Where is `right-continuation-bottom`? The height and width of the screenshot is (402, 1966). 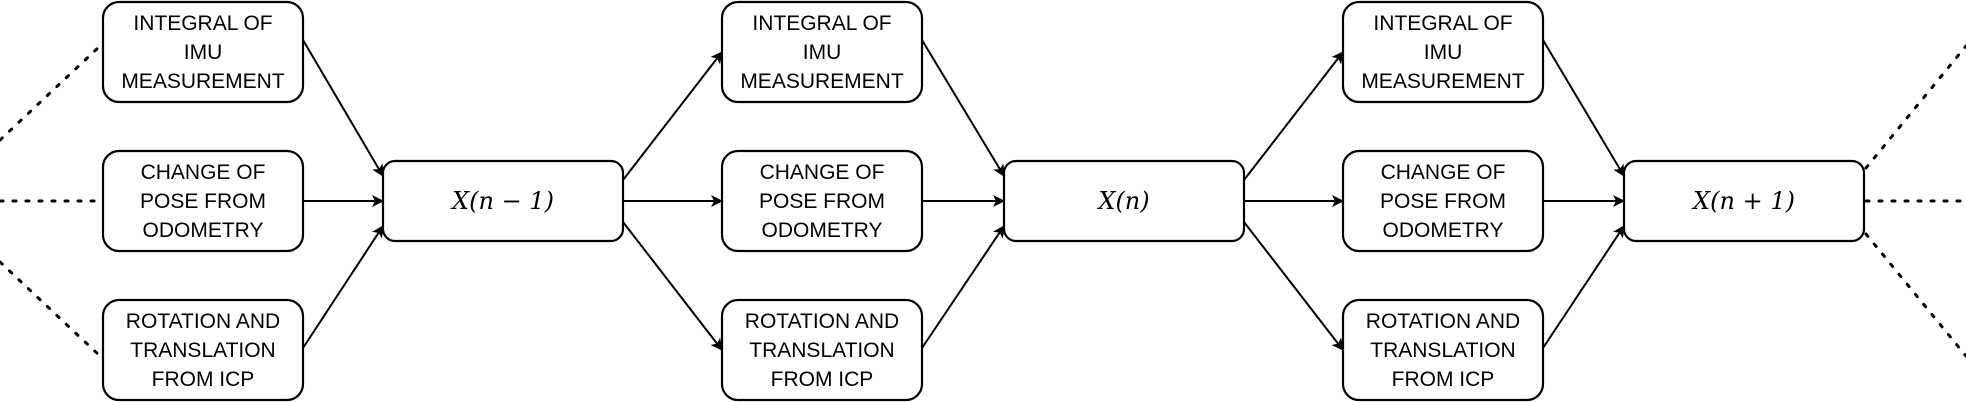 right-continuation-bottom is located at coordinates (1915, 295).